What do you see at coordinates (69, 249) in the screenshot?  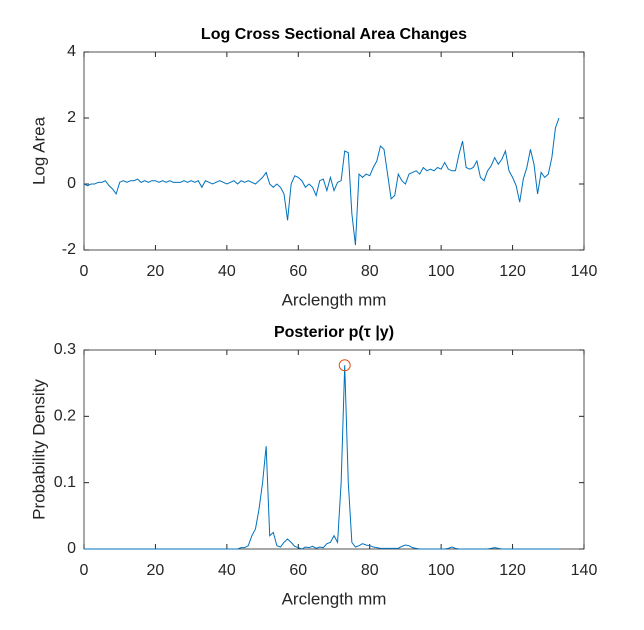 I see `y-tick-label: -2` at bounding box center [69, 249].